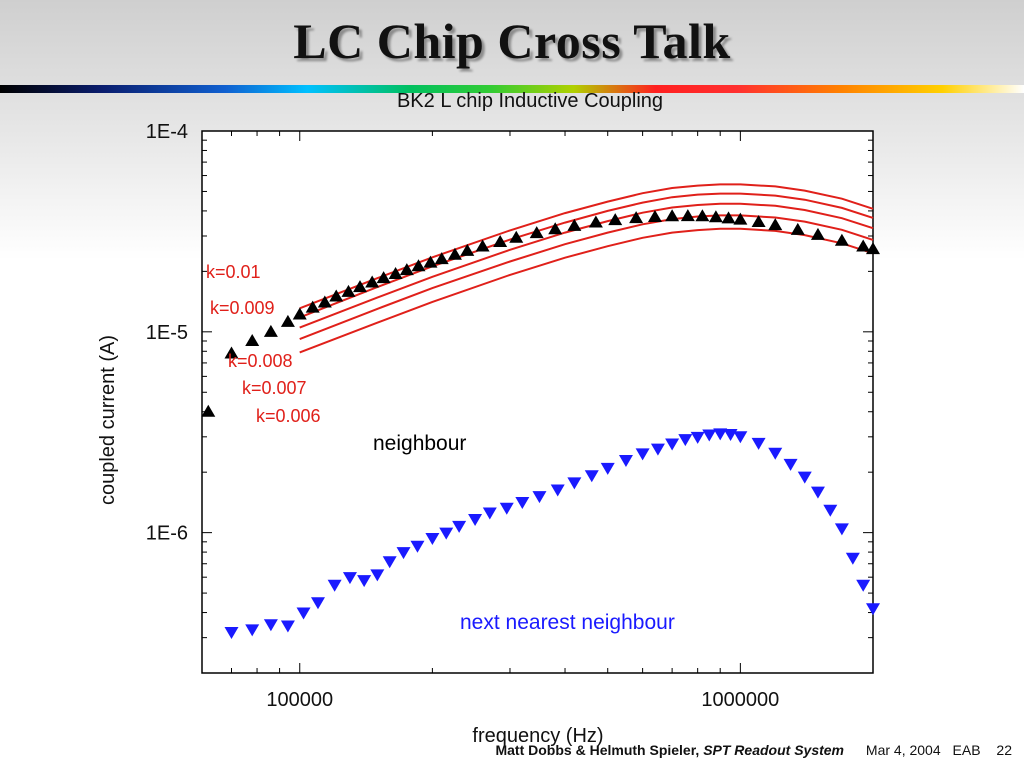 This screenshot has height=768, width=1024. Describe the element at coordinates (512, 89) in the screenshot. I see `title-divider-bar` at that location.